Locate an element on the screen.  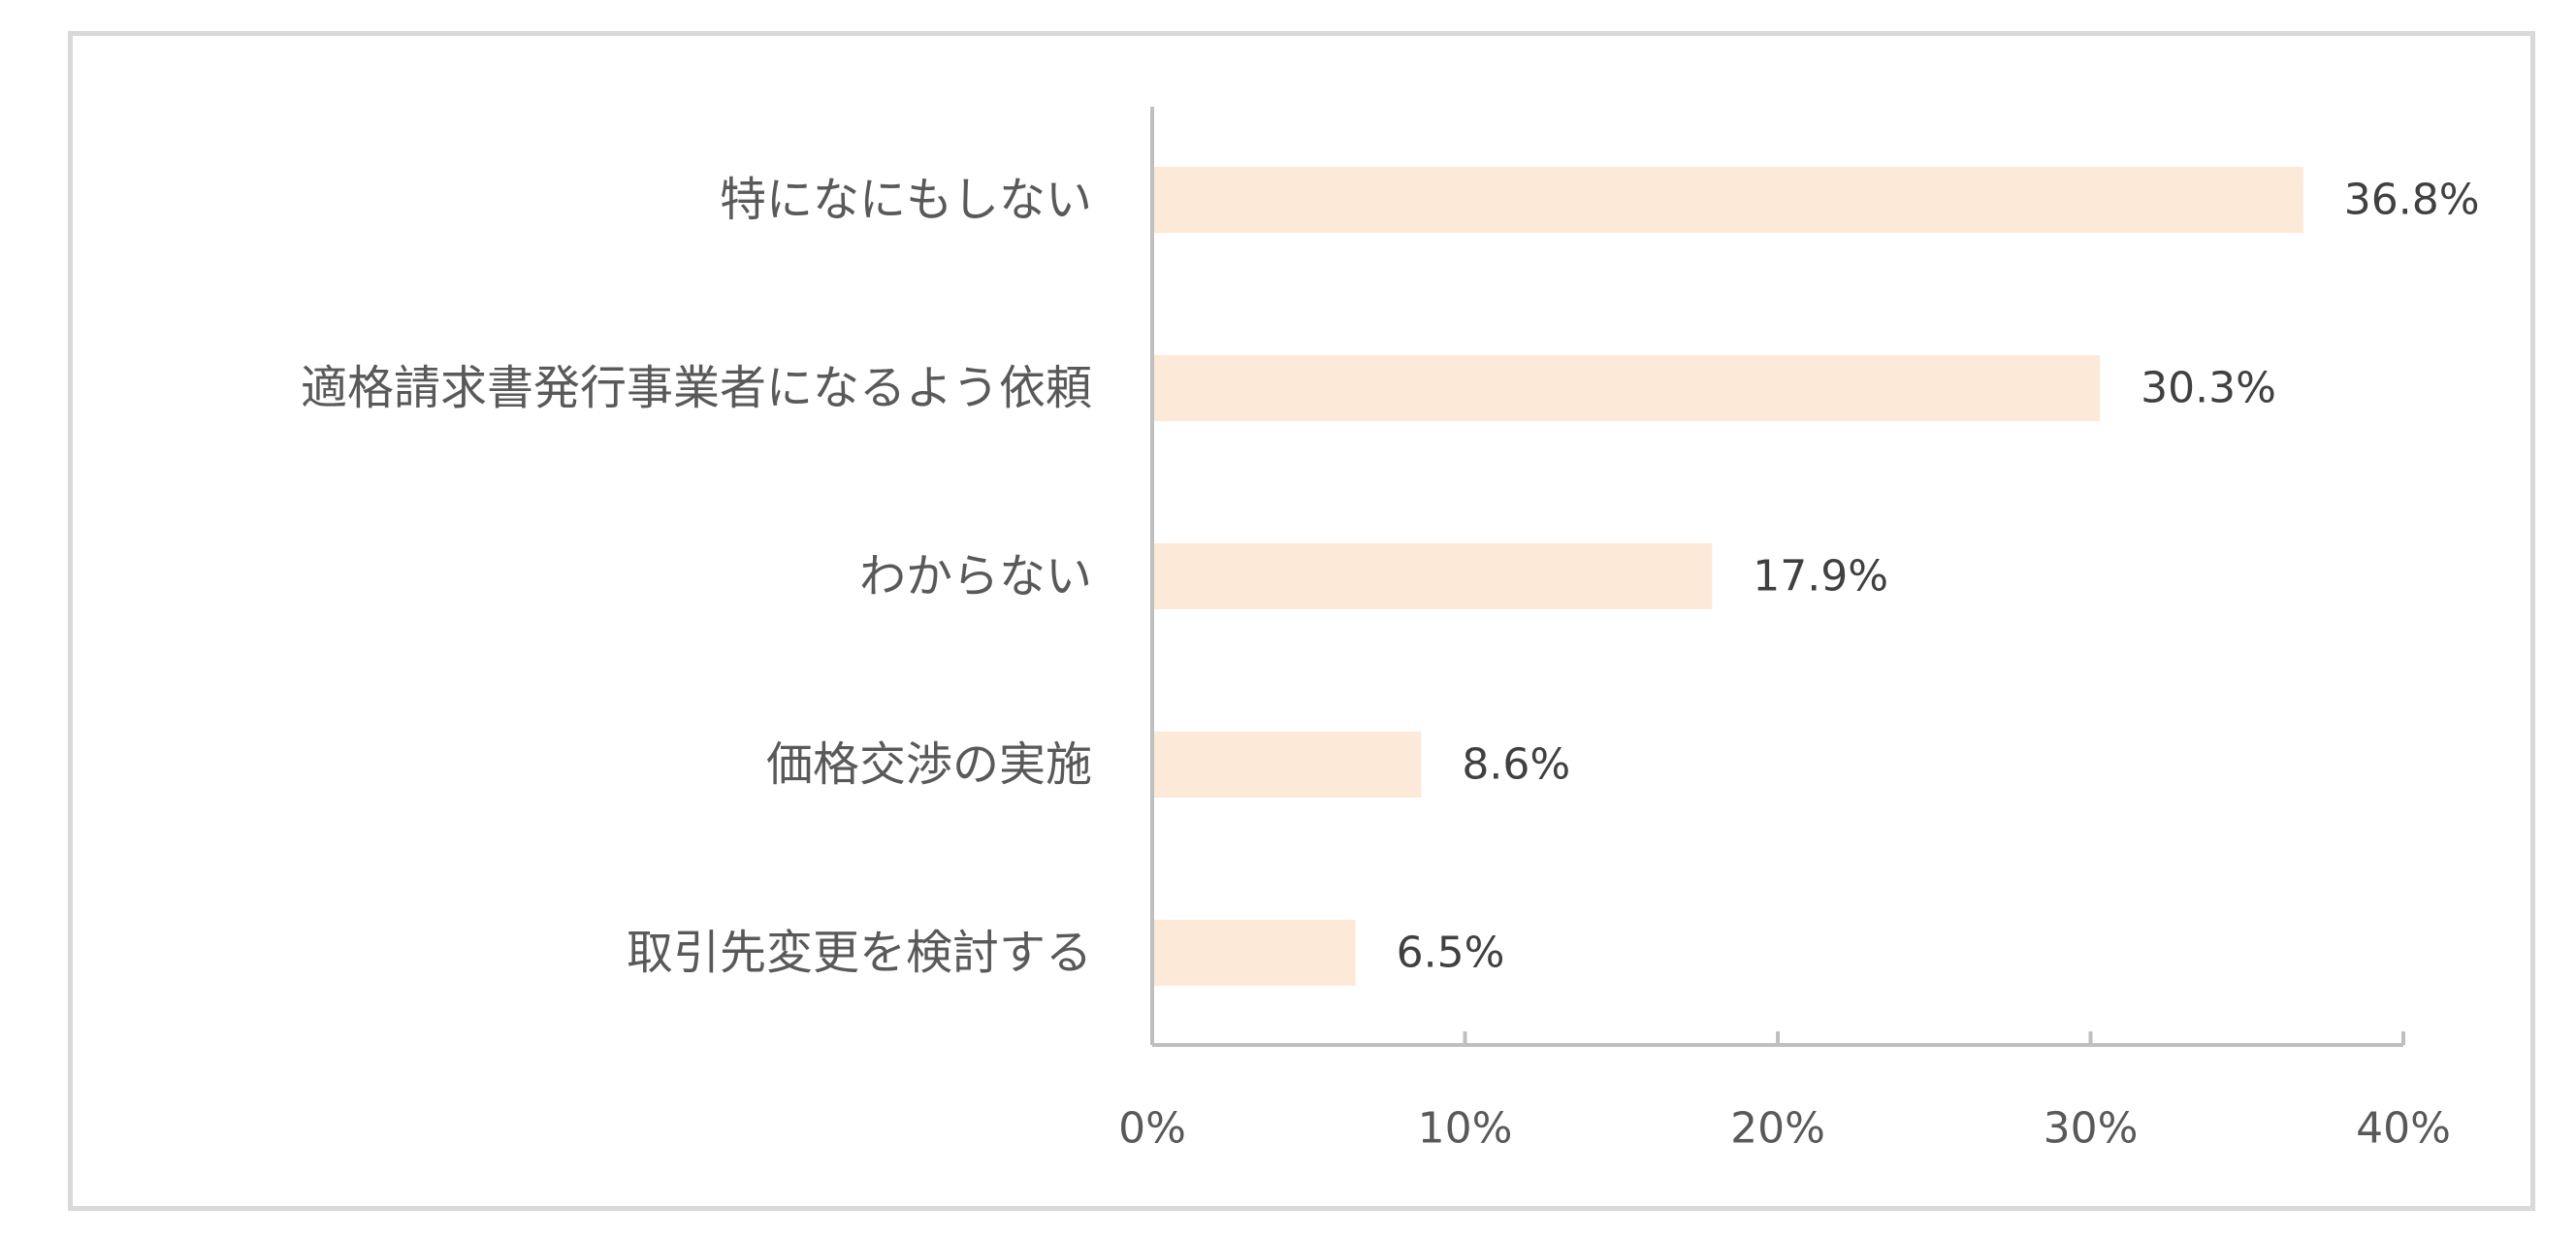
category-label-2: わからない is located at coordinates (975, 577).